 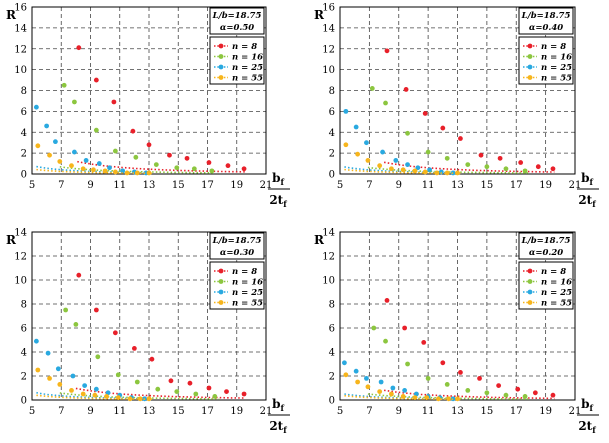 I want to click on x-tick-label: 9, so click(x=90, y=185).